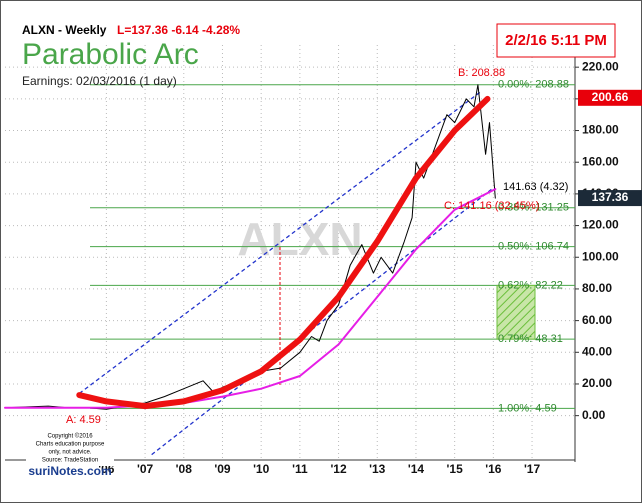 The height and width of the screenshot is (503, 642). What do you see at coordinates (533, 246) in the screenshot?
I see `fib-label: 0.50%: 106.74` at bounding box center [533, 246].